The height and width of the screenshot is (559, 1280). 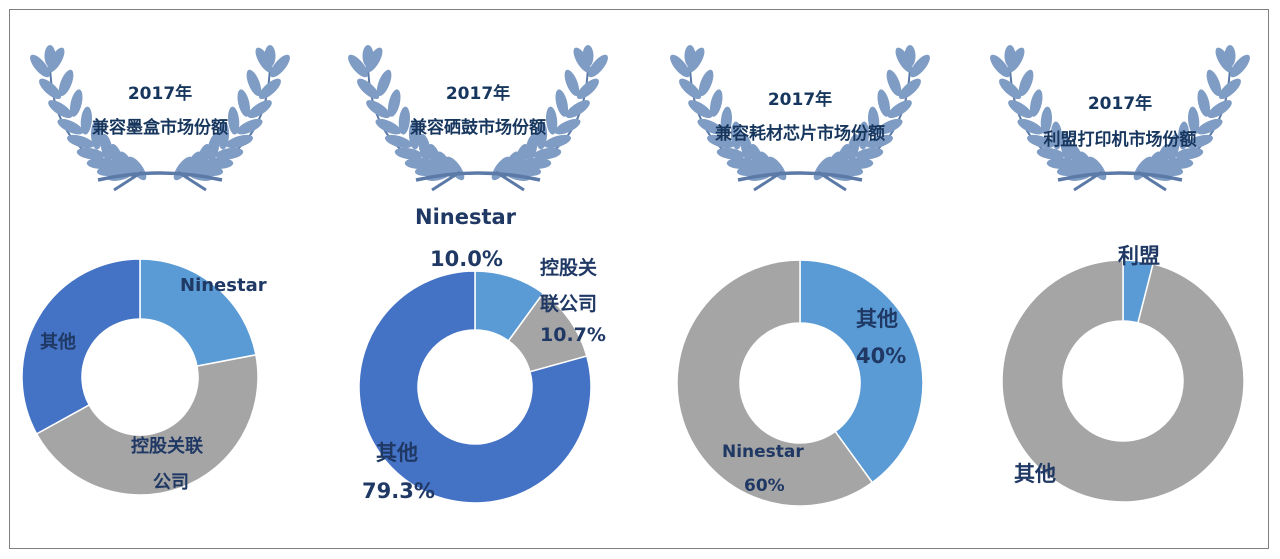 I want to click on slice-label-affiliate-line2: 公司, so click(x=171, y=482).